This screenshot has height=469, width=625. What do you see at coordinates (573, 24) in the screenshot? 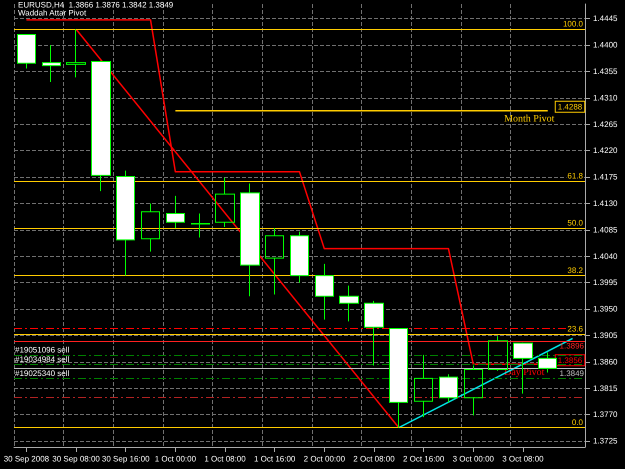
I see `annotation: 100.0` at bounding box center [573, 24].